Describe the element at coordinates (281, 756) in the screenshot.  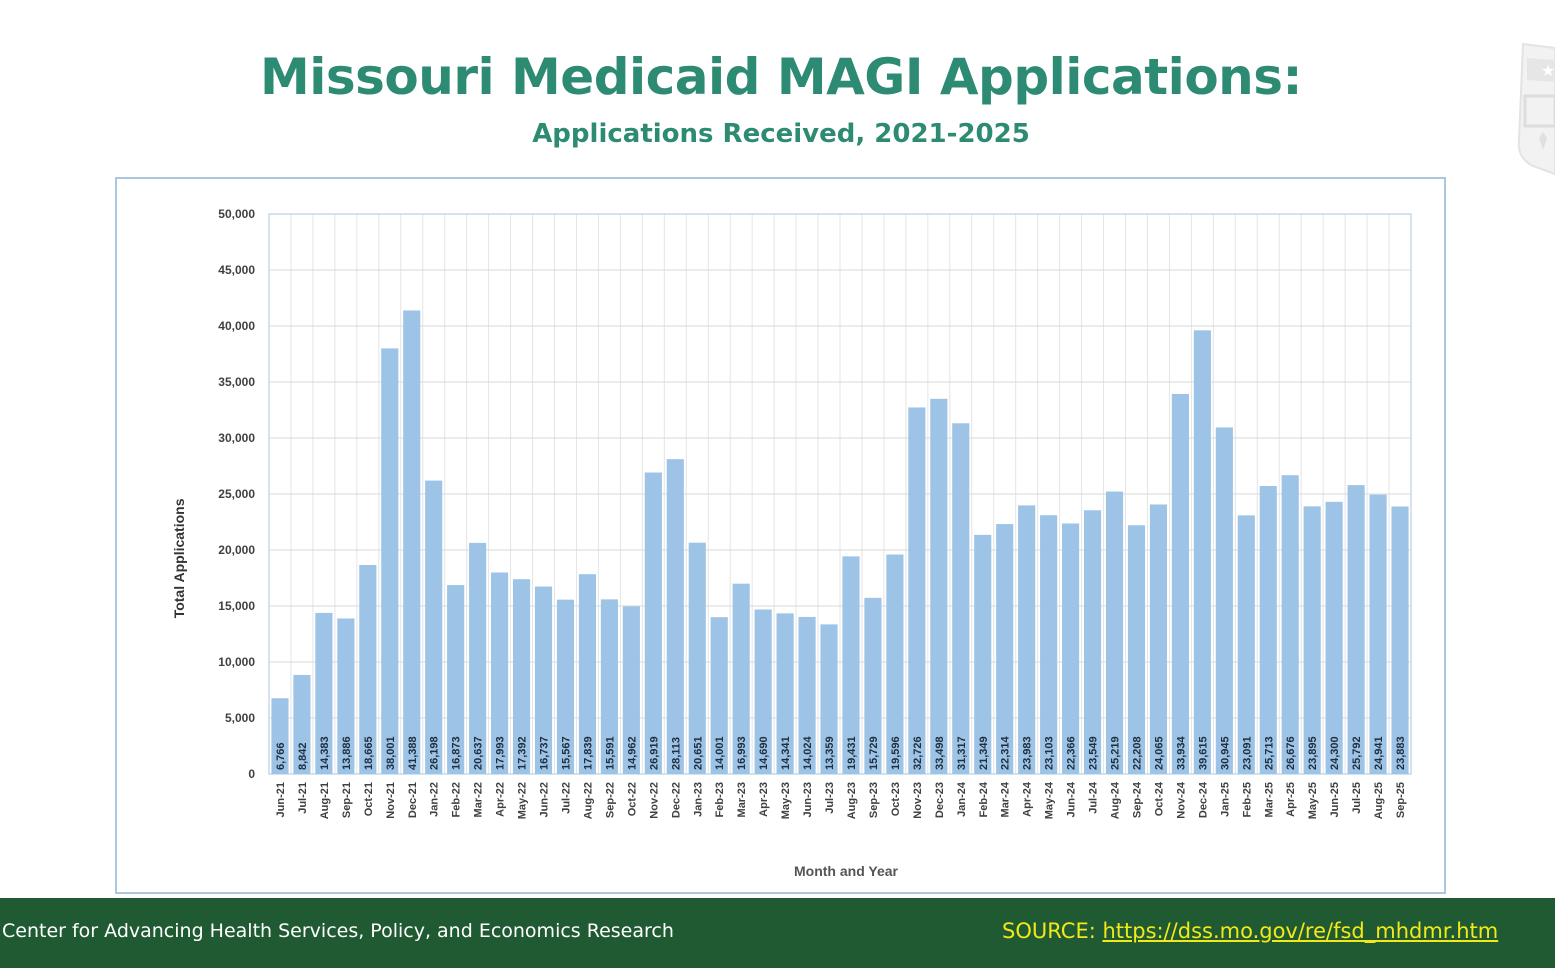
I see `data-label: 6,766` at that location.